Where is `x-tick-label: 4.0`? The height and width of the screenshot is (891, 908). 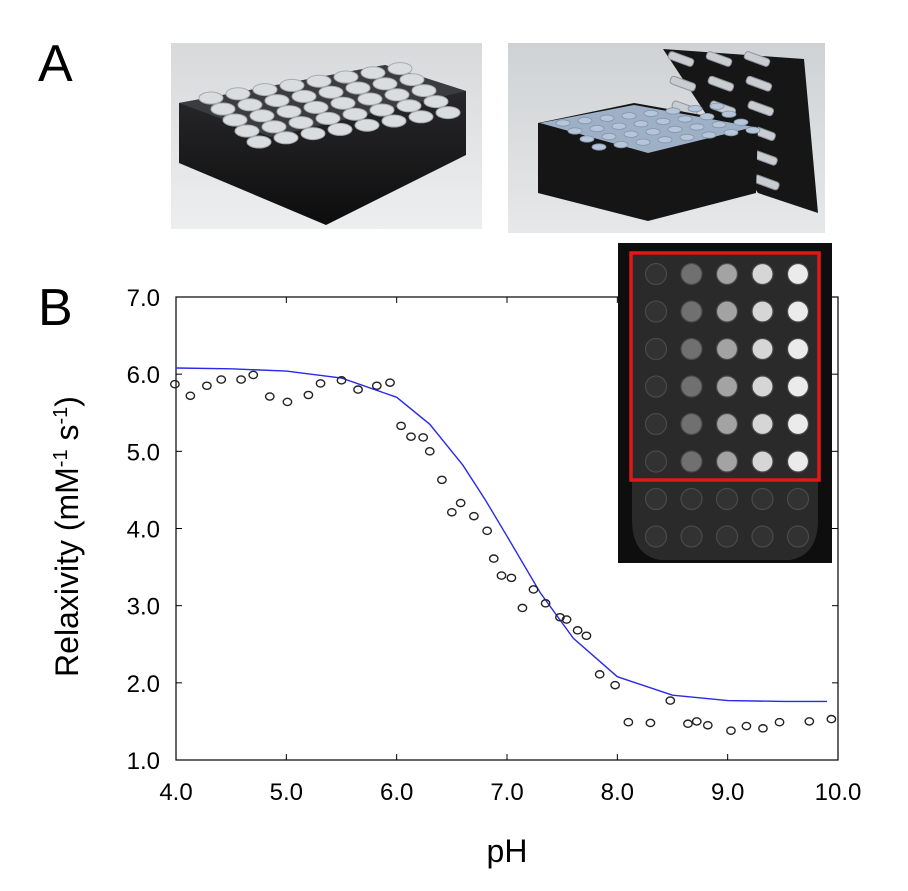 x-tick-label: 4.0 is located at coordinates (175, 792).